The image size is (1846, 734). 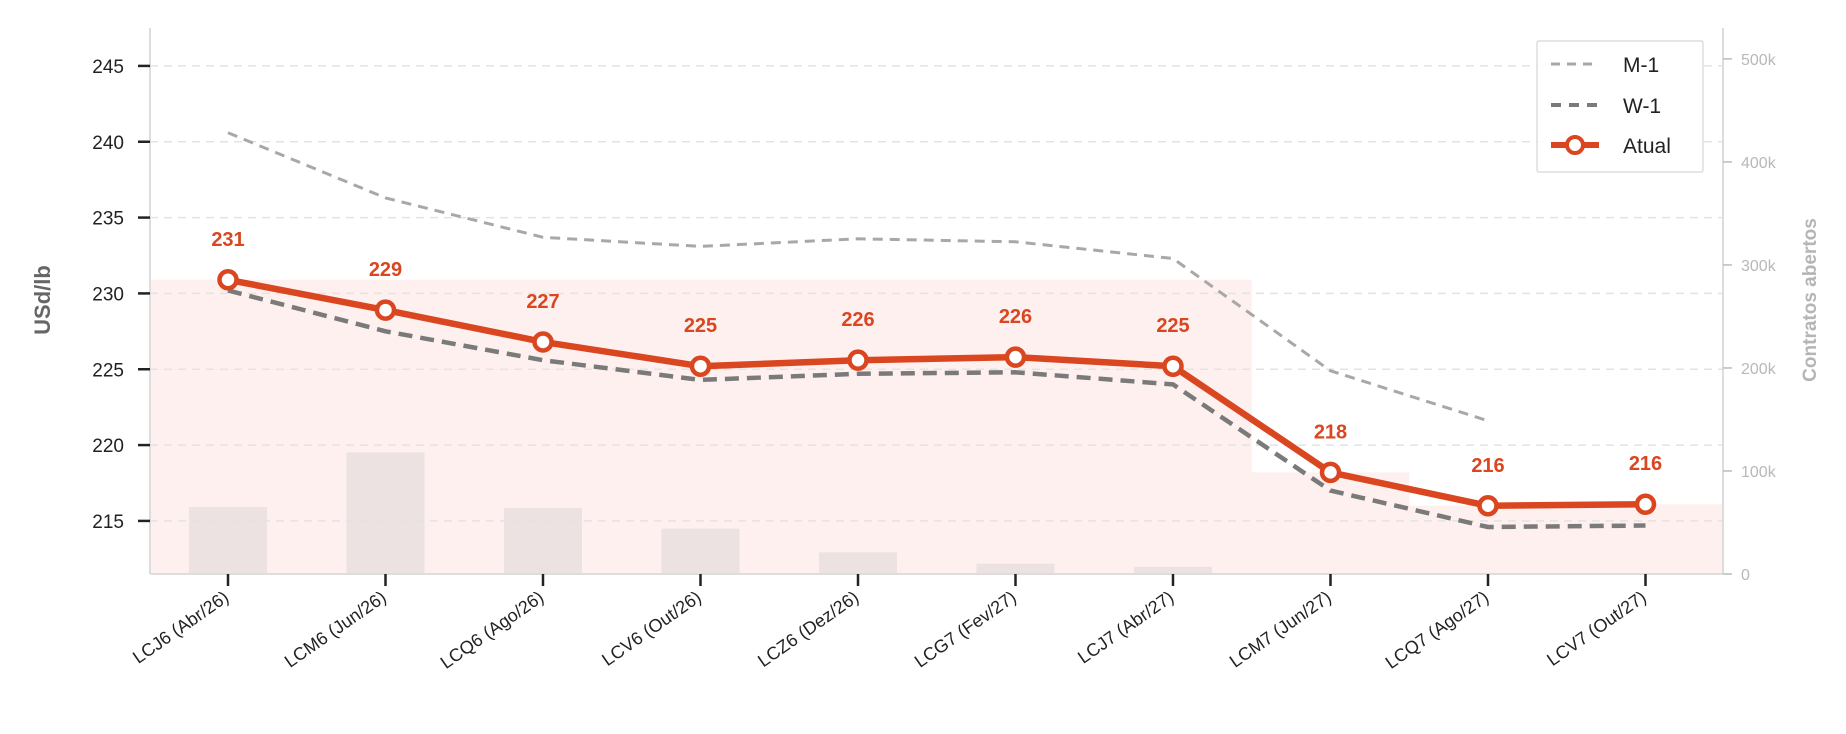 What do you see at coordinates (1437, 630) in the screenshot?
I see `x-tick-label-lcq7-ago-27: LCQ7 (Ago/27)` at bounding box center [1437, 630].